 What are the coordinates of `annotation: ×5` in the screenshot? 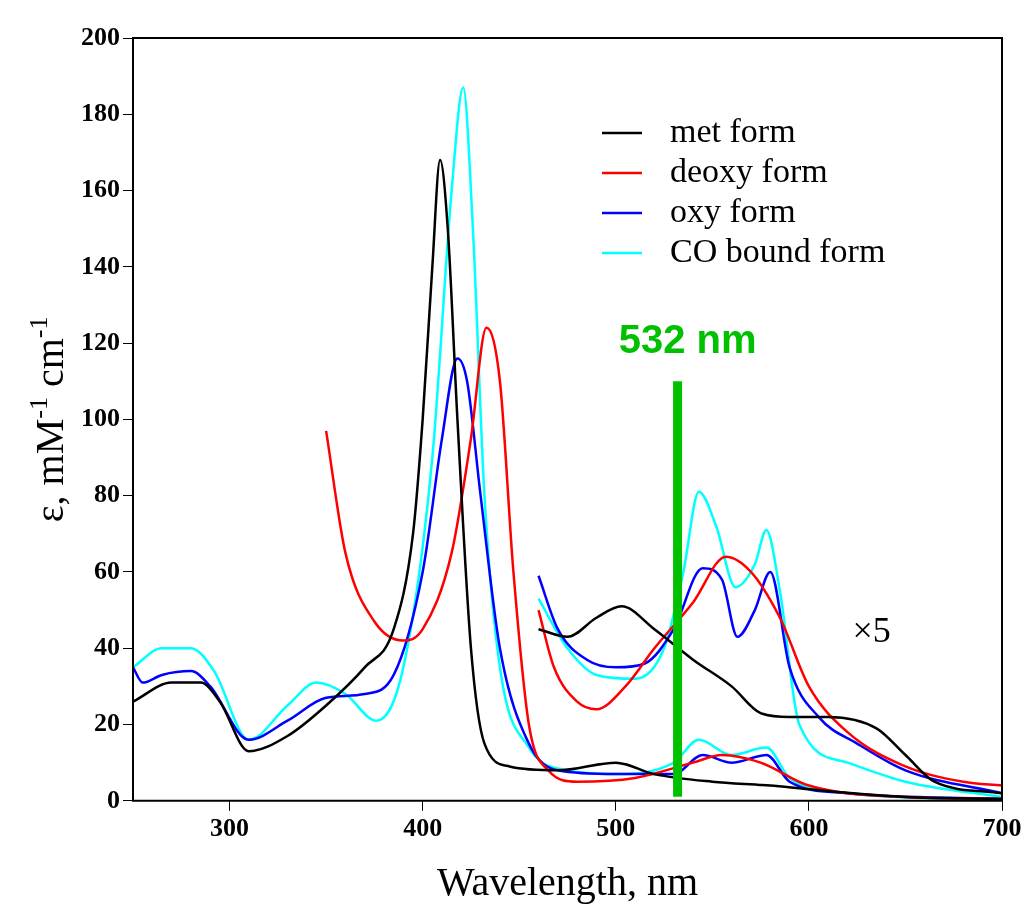 It's located at (871, 630).